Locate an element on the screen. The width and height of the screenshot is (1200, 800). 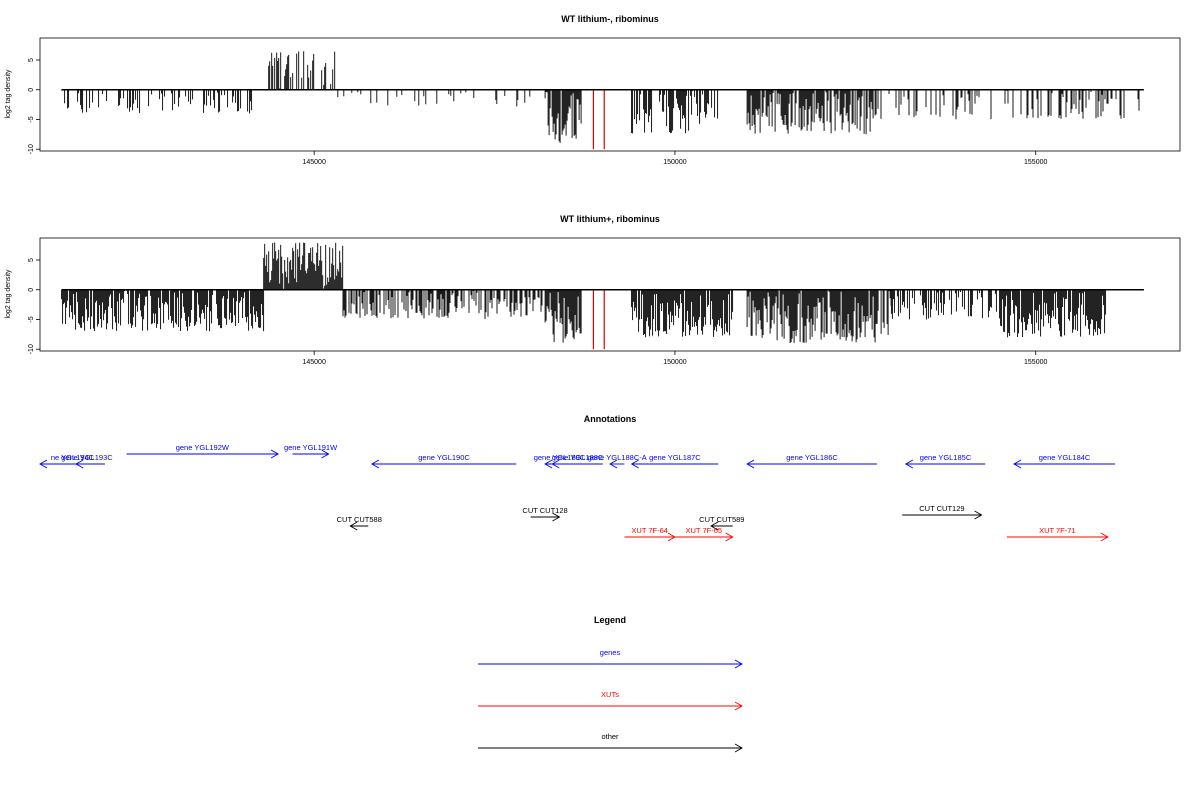
annotation-label: CUT CUT129 is located at coordinates (941, 508).